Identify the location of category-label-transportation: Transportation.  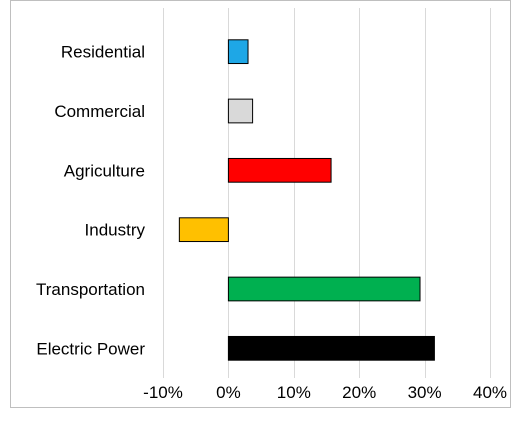
(90, 289).